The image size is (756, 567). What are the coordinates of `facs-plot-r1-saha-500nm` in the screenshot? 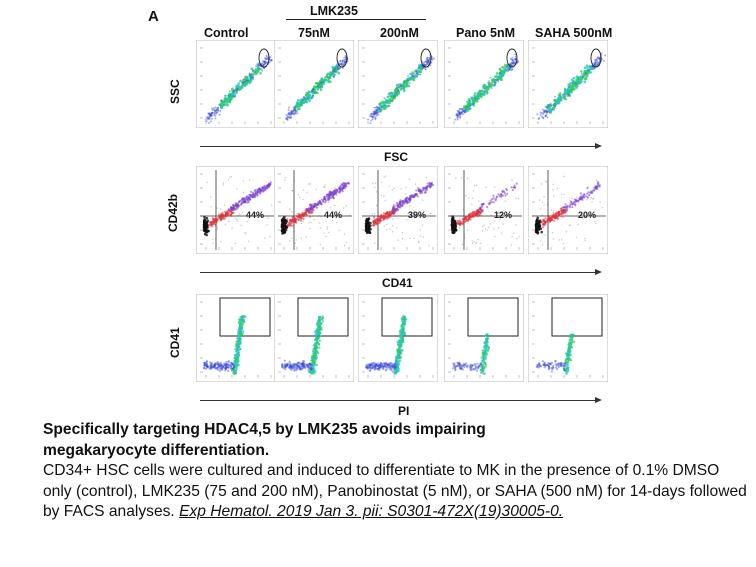 It's located at (568, 84).